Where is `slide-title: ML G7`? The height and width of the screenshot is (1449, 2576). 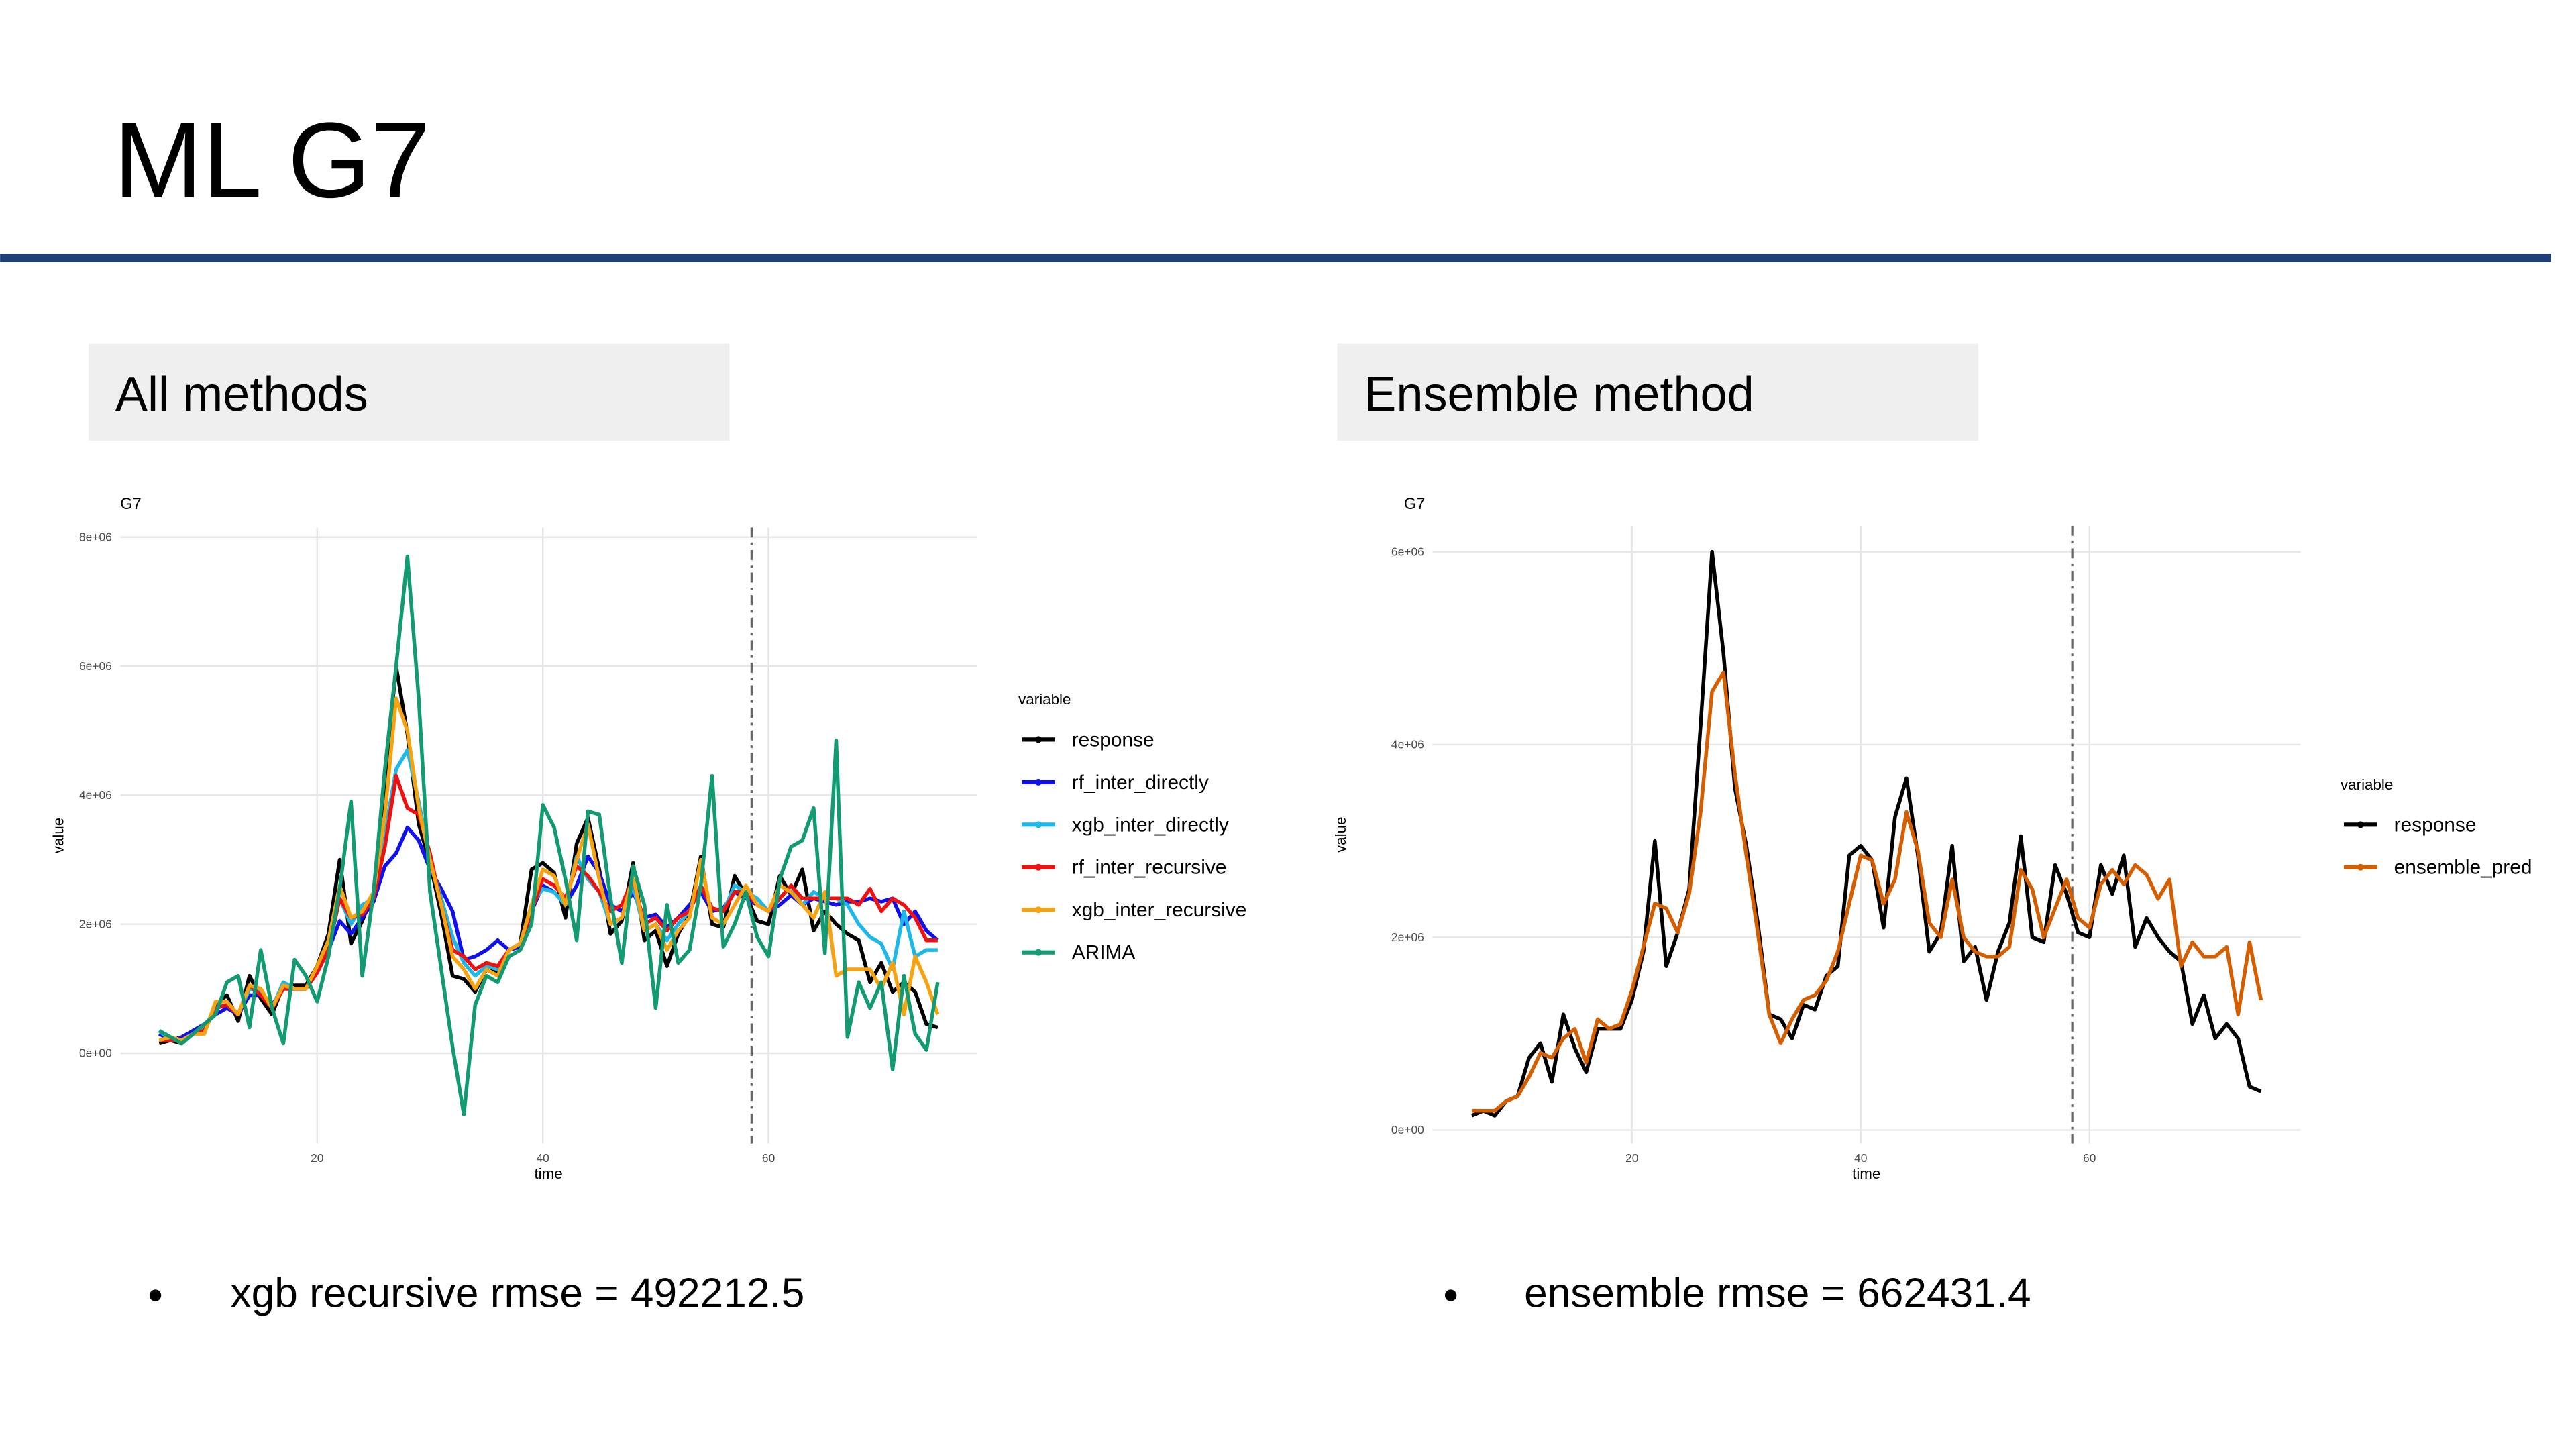 slide-title: ML G7 is located at coordinates (271, 160).